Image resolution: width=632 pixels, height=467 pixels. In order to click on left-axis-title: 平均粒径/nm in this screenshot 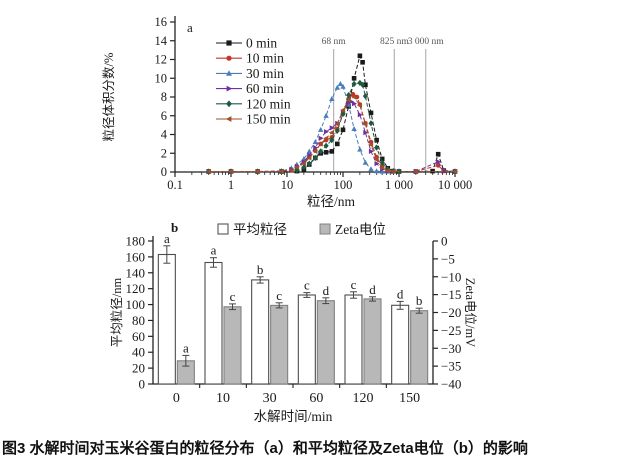, I will do `click(116, 313)`.